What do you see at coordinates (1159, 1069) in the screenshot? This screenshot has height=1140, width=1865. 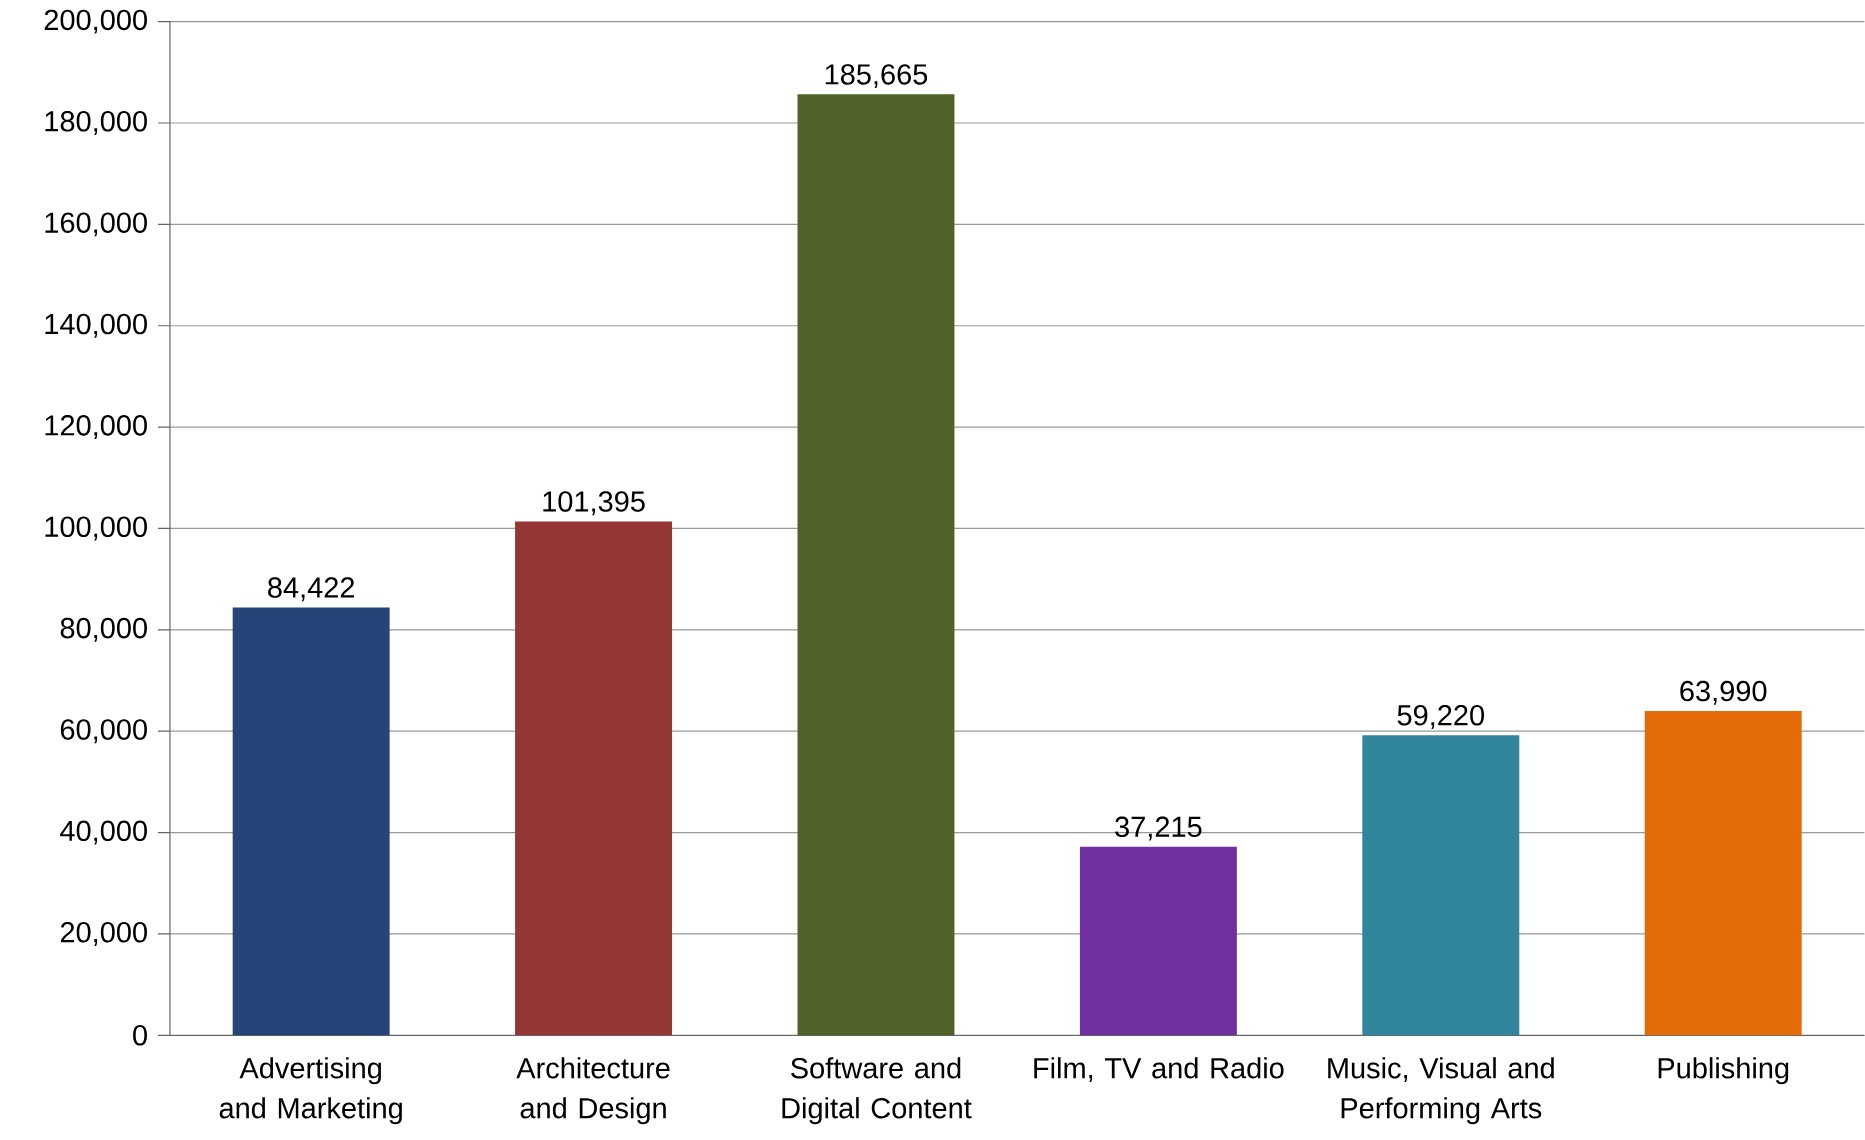 I see `x-tick-label: Film, TV and Radio` at bounding box center [1159, 1069].